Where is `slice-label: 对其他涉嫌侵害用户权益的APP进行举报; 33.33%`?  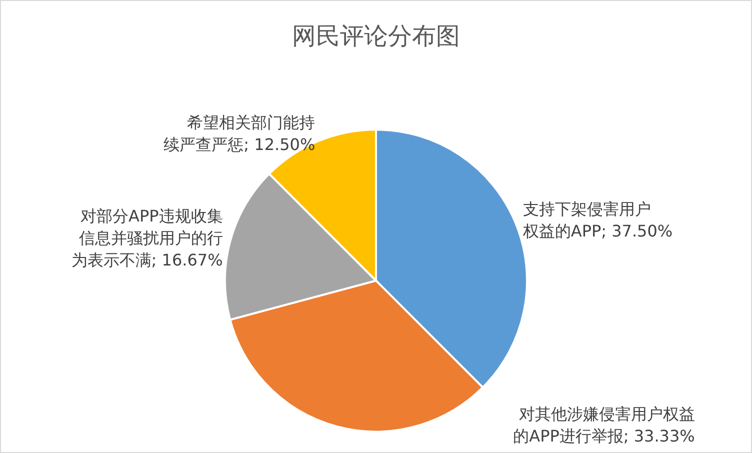 slice-label: 对其他涉嫌侵害用户权益的APP进行举报; 33.33% is located at coordinates (604, 425).